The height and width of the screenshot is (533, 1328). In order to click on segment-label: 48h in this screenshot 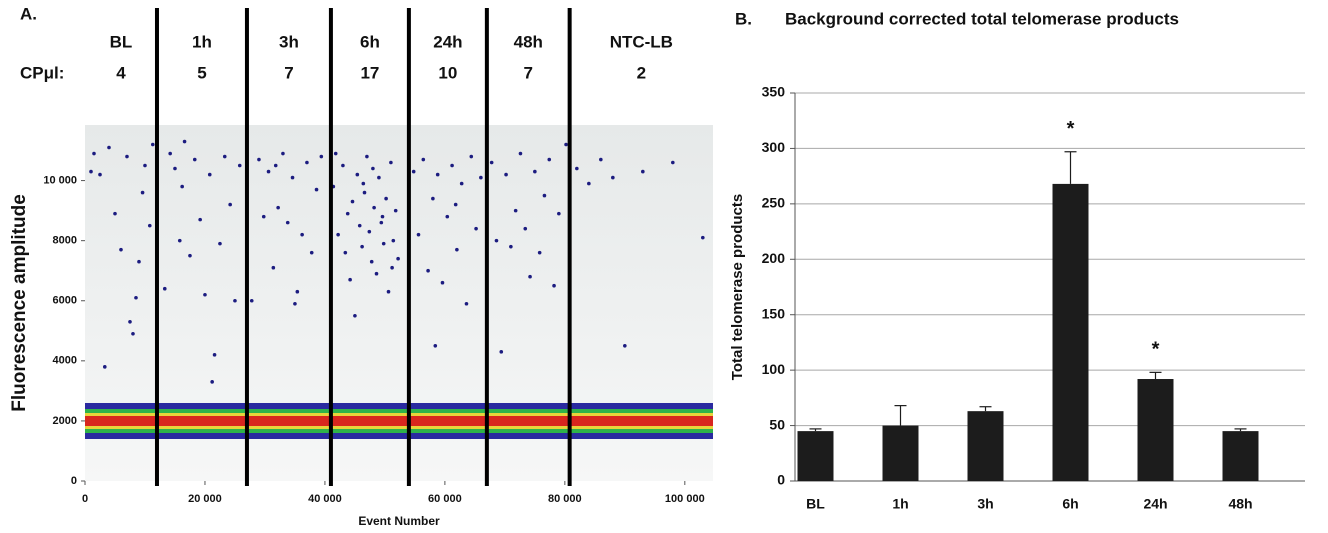, I will do `click(528, 41)`.